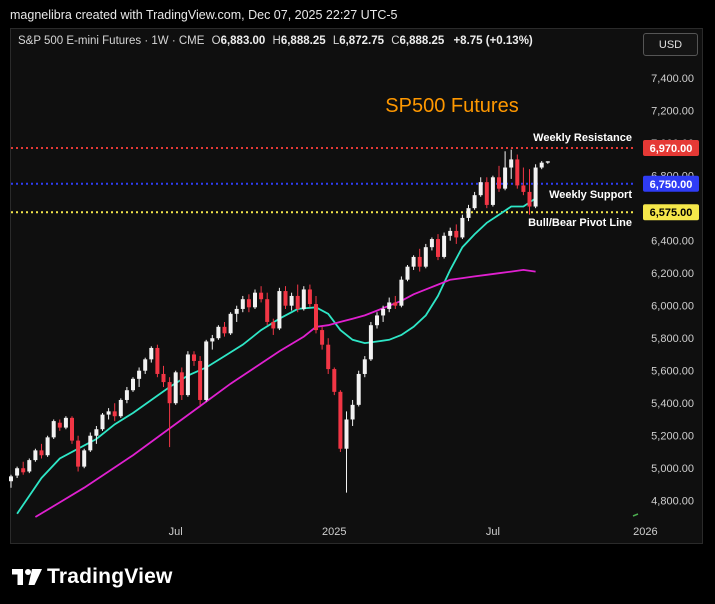 The width and height of the screenshot is (715, 604). I want to click on low-label: L, so click(336, 41).